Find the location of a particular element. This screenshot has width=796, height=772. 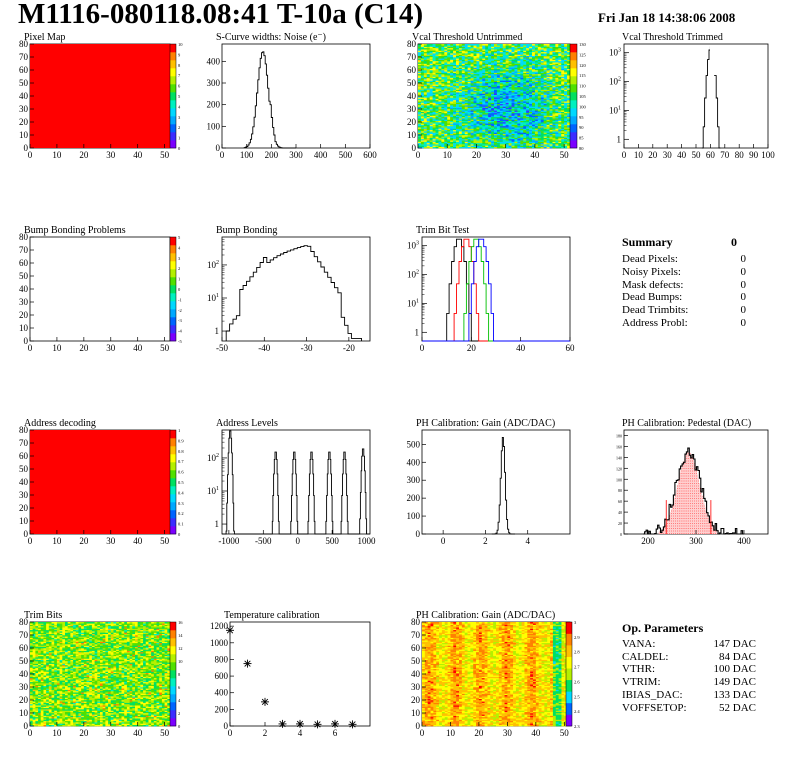

x-tick-label: 100 is located at coordinates (247, 155).